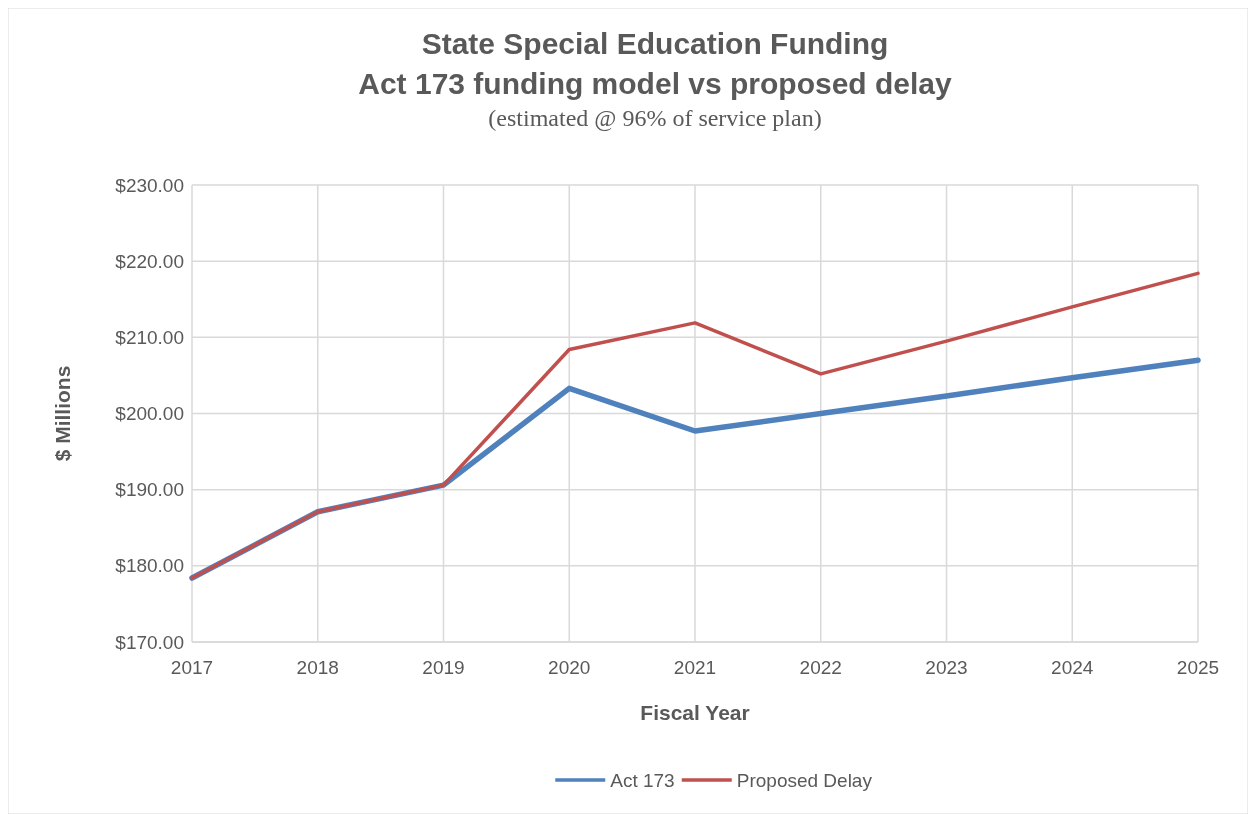 The image size is (1248, 814). I want to click on x-tick-label: 2017, so click(192, 667).